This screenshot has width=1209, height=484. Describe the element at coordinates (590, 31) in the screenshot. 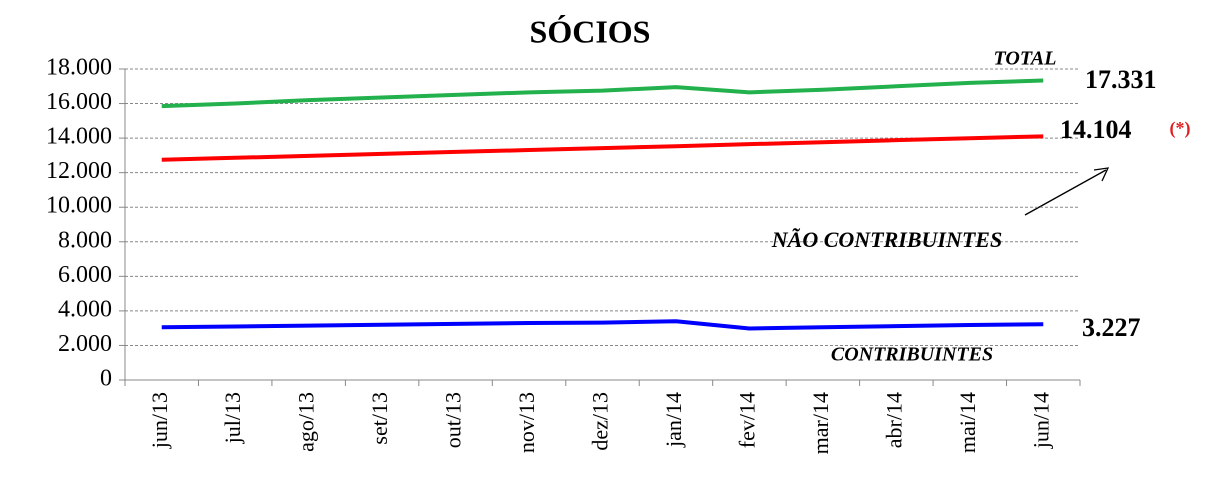

I see `chart-title: SÓCIOS` at that location.